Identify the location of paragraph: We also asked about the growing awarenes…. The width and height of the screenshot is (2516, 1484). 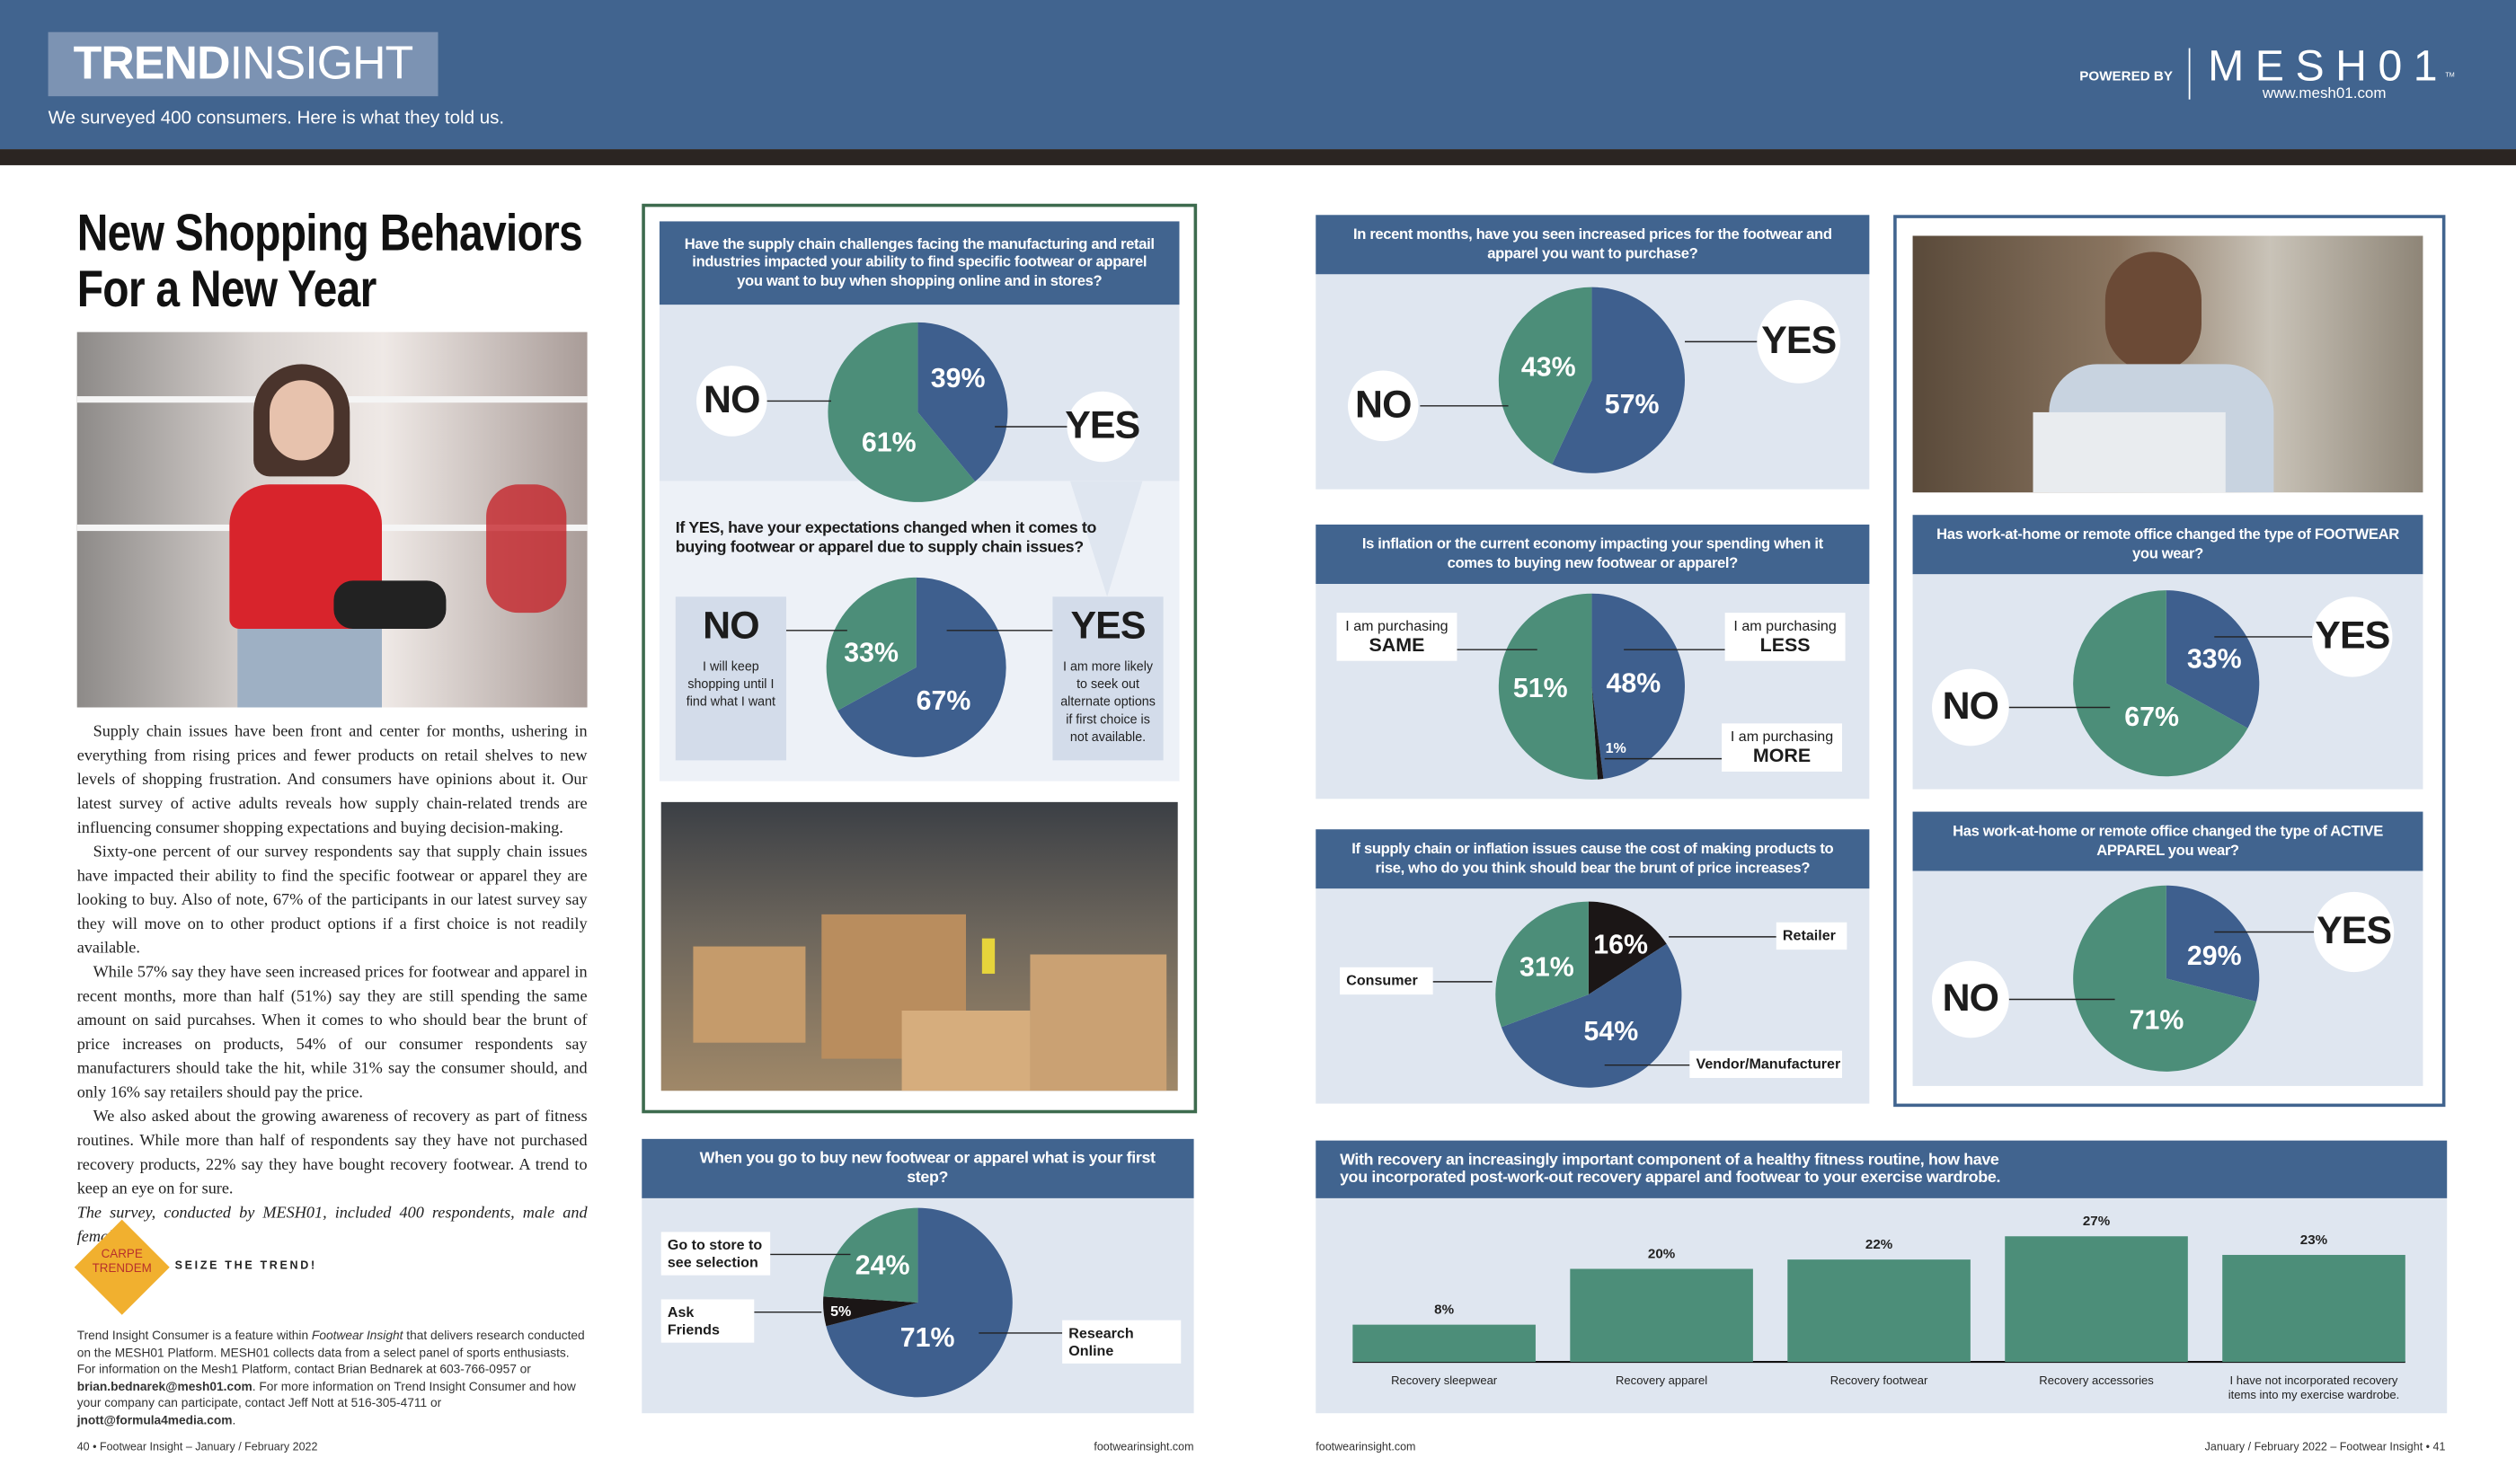
(332, 1153).